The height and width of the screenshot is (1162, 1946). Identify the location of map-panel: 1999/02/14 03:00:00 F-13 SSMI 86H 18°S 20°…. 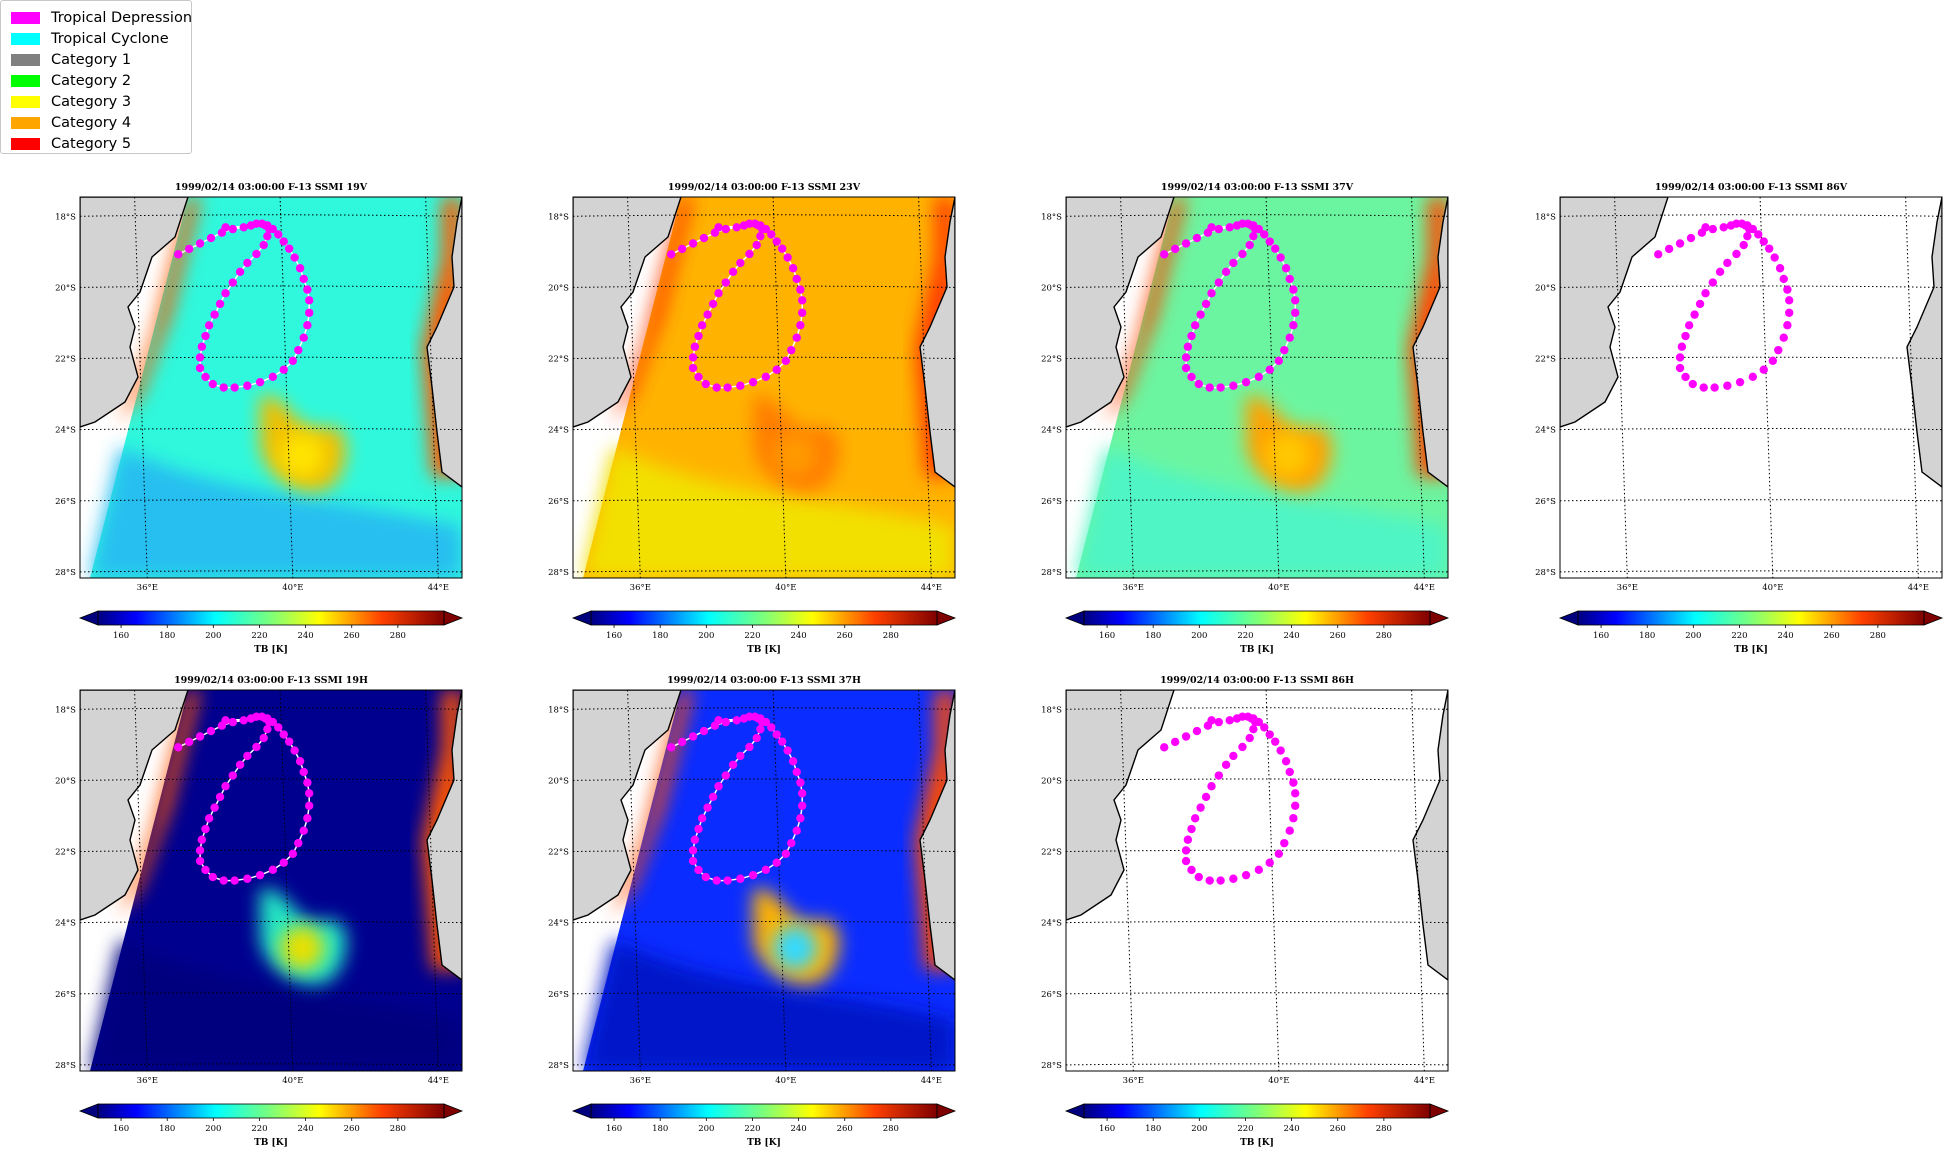
(1245, 911).